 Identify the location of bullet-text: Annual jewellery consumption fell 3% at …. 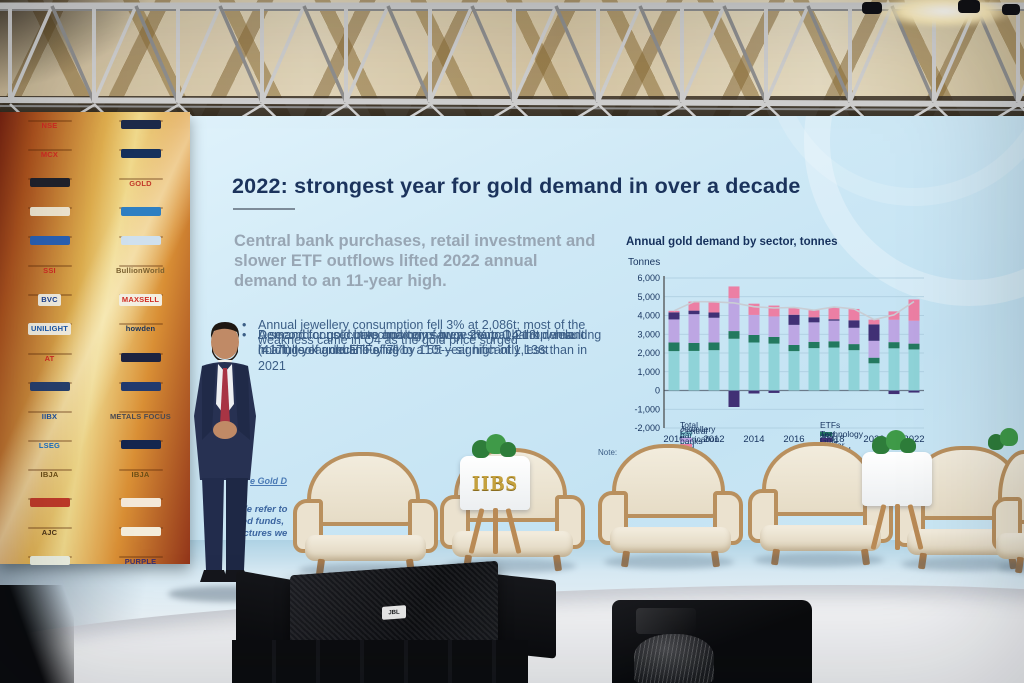
(422, 333).